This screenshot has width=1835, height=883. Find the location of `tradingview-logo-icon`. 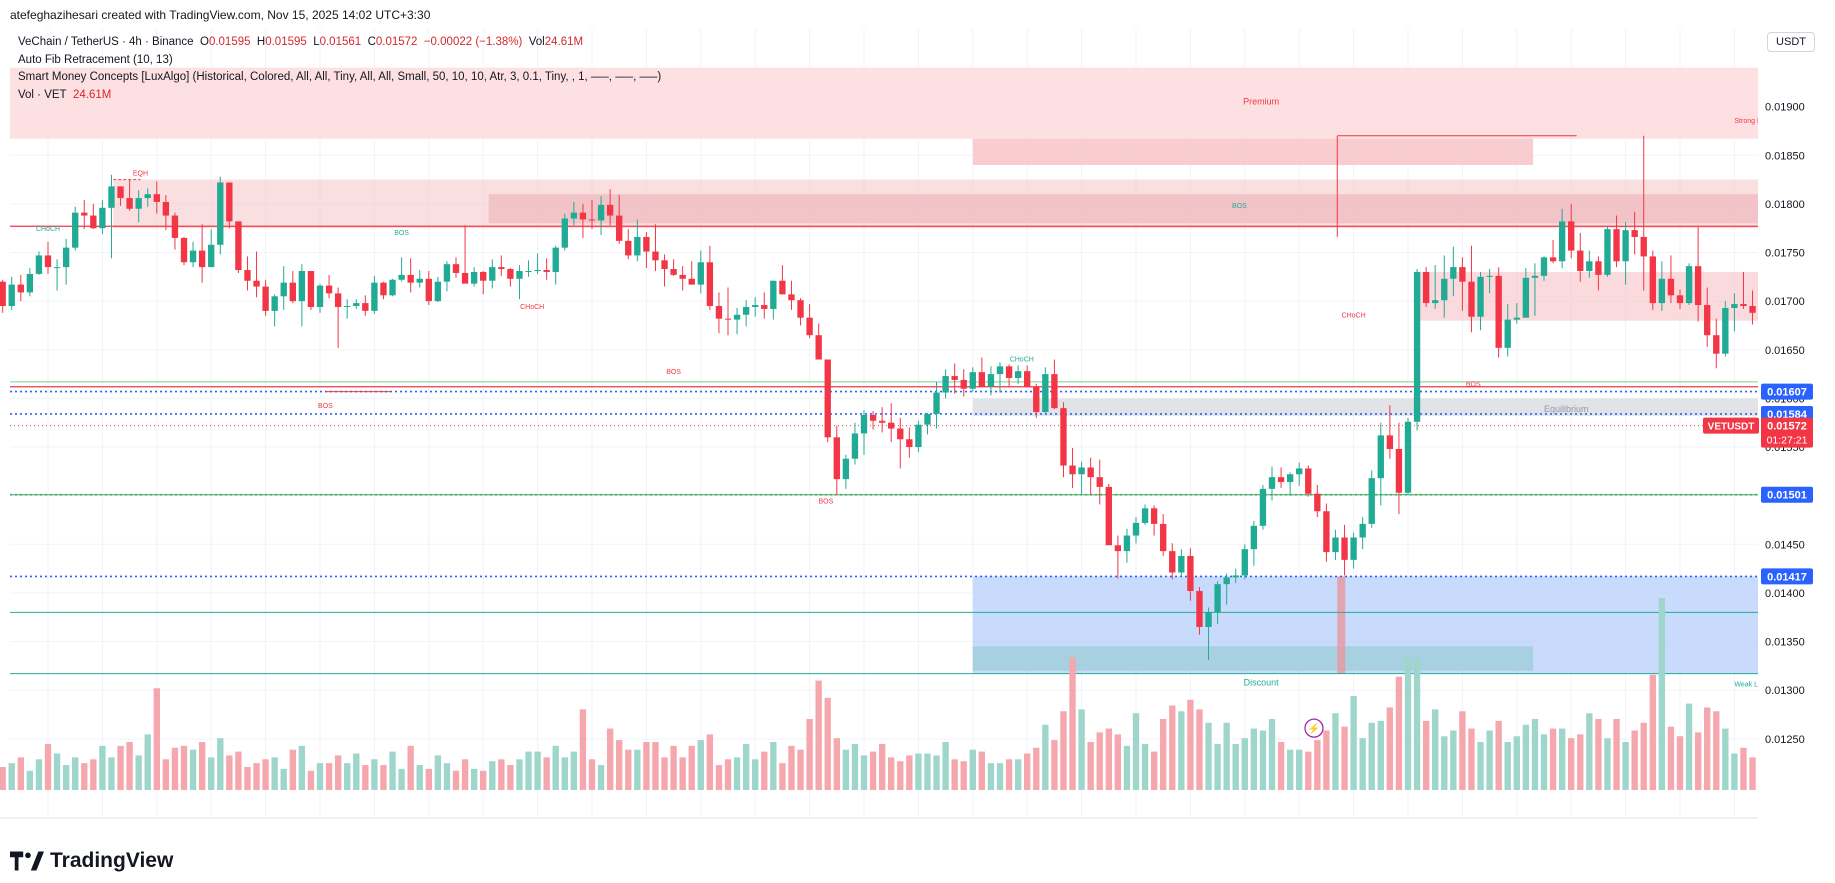

tradingview-logo-icon is located at coordinates (27, 861).